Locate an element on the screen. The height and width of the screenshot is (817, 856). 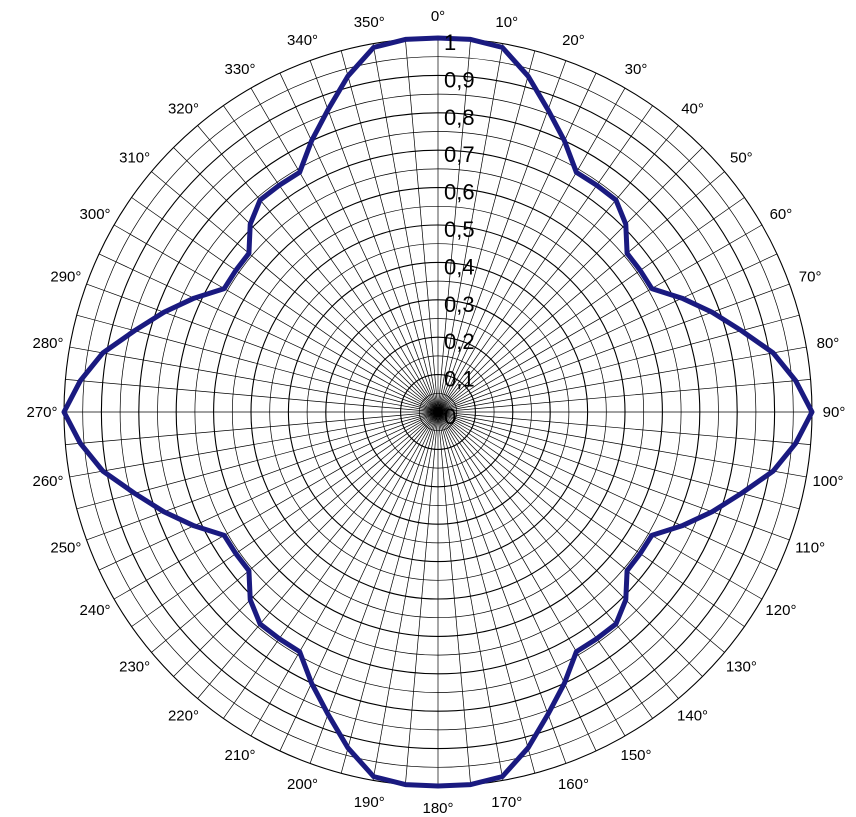
radial-tick-labels: 0 0,1 0,2 0,3 0,4 0,5 0,6 0,7 0,8 0,9 1 is located at coordinates (459, 229).